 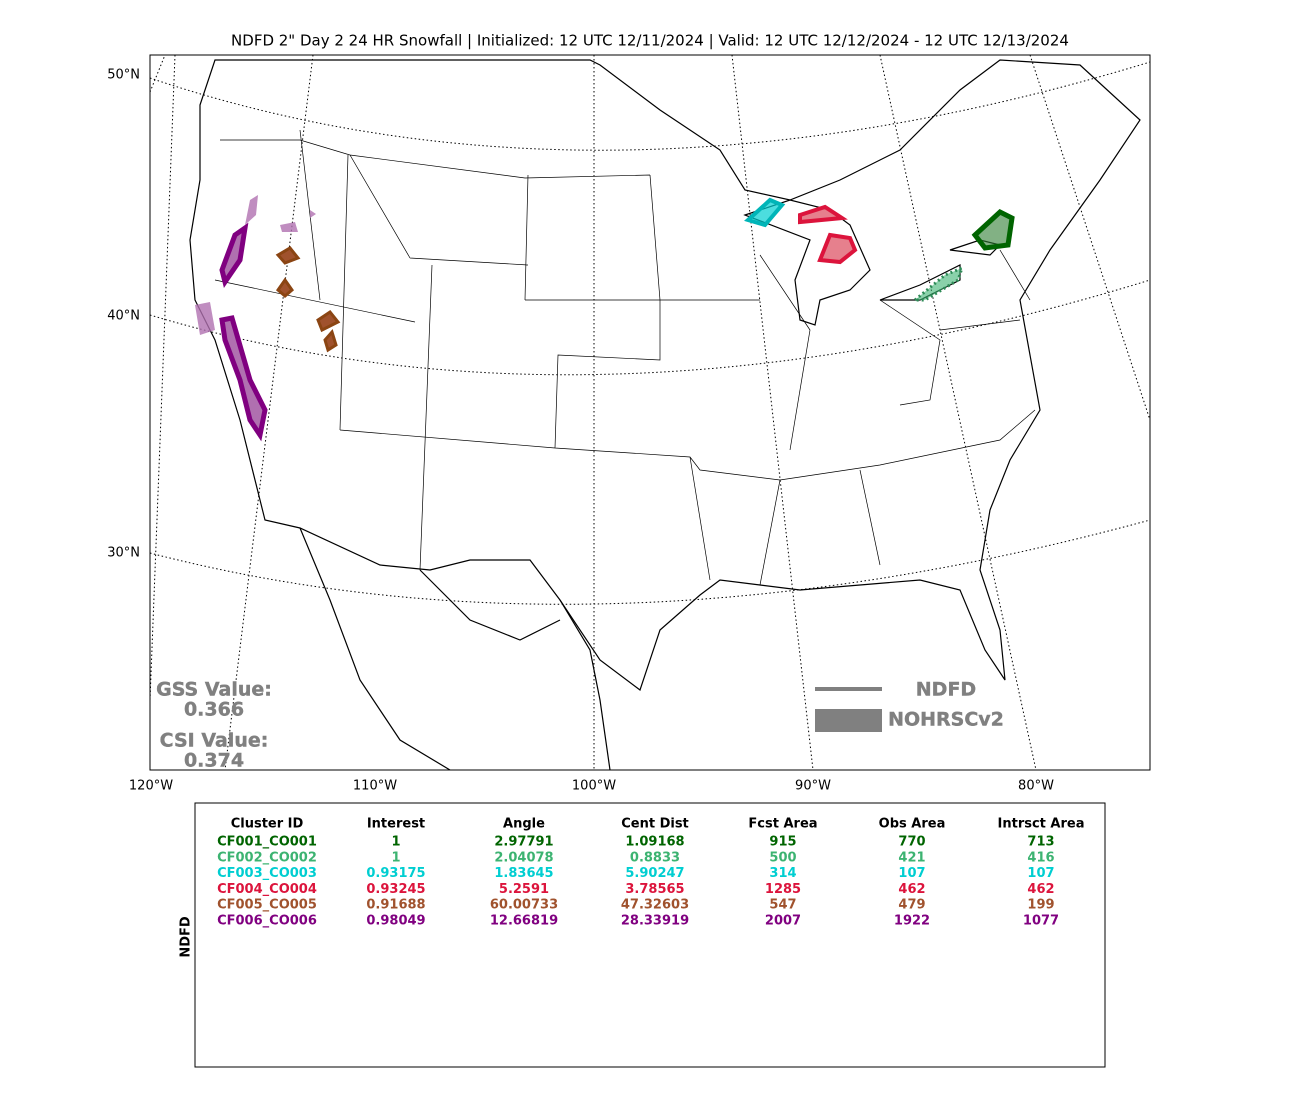 I want to click on legend-label: NOHRSCv2, so click(x=946, y=720).